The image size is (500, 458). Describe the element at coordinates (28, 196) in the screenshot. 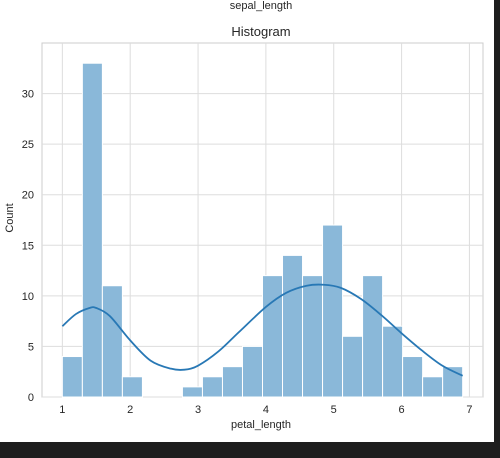

I see `y-tick-label: 20` at that location.